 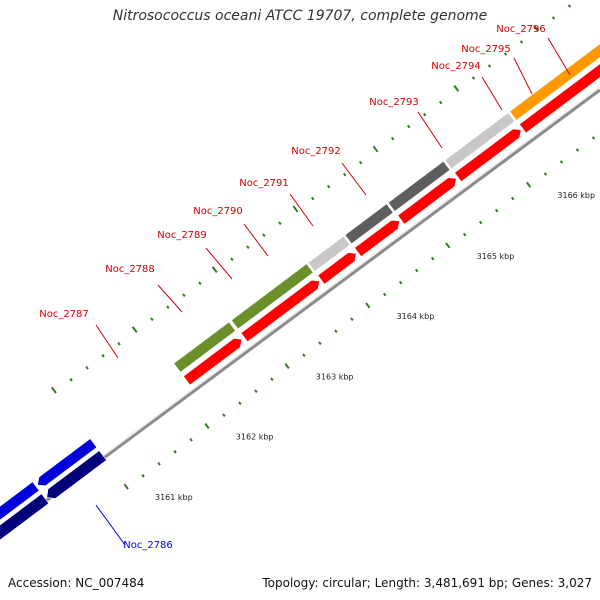 I want to click on gene-label: Noc_2796, so click(x=521, y=29).